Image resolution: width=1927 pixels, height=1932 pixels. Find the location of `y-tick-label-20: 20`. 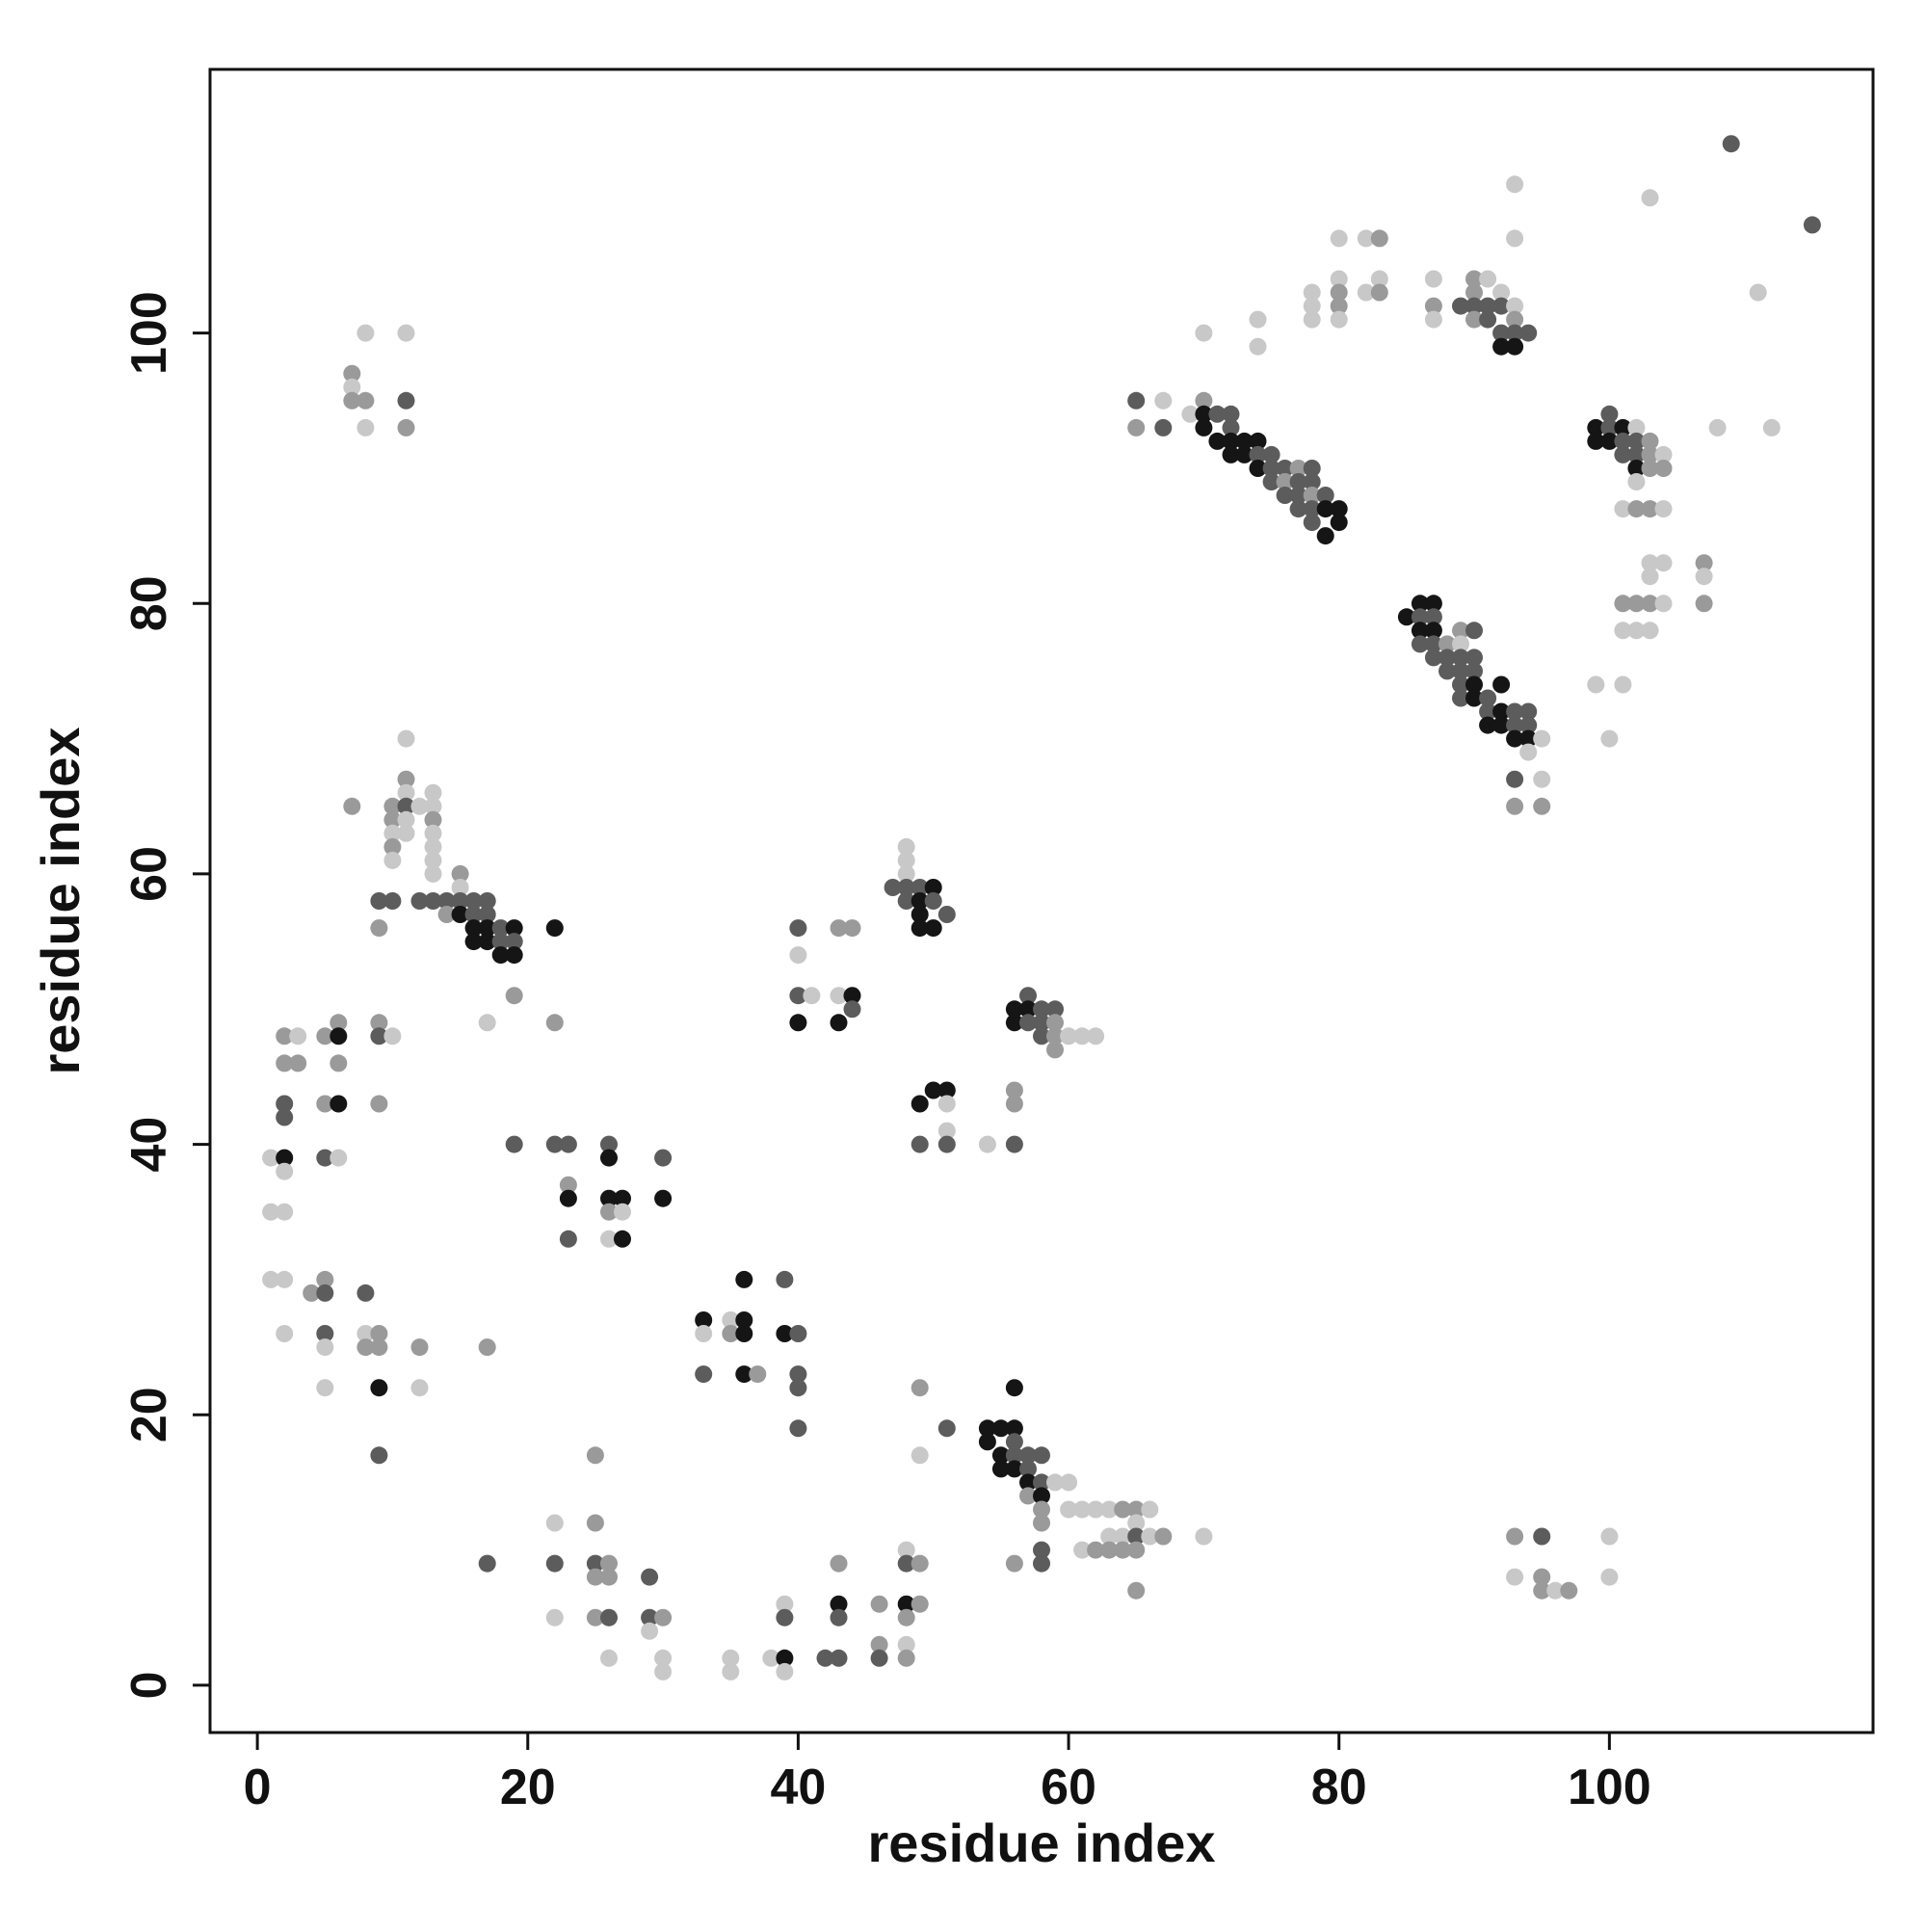

y-tick-label-20: 20 is located at coordinates (149, 1414).